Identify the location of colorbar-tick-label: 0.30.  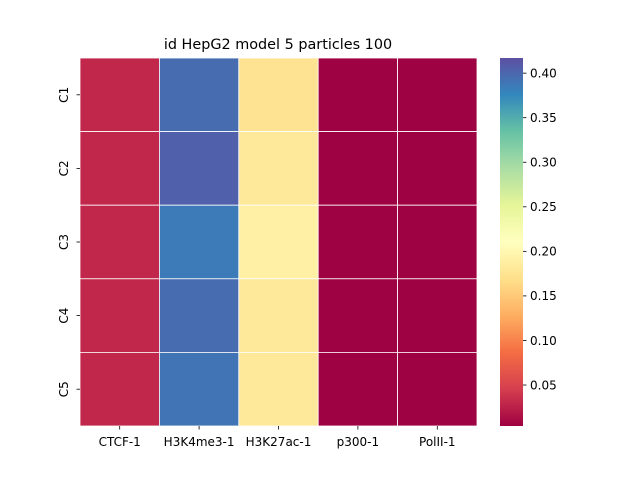
(543, 163).